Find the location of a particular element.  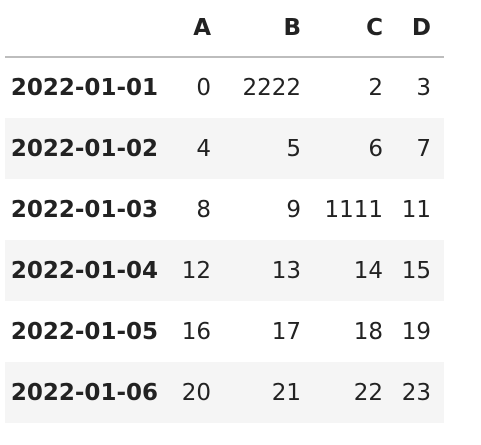

header-row: A B C D is located at coordinates (224, 28).